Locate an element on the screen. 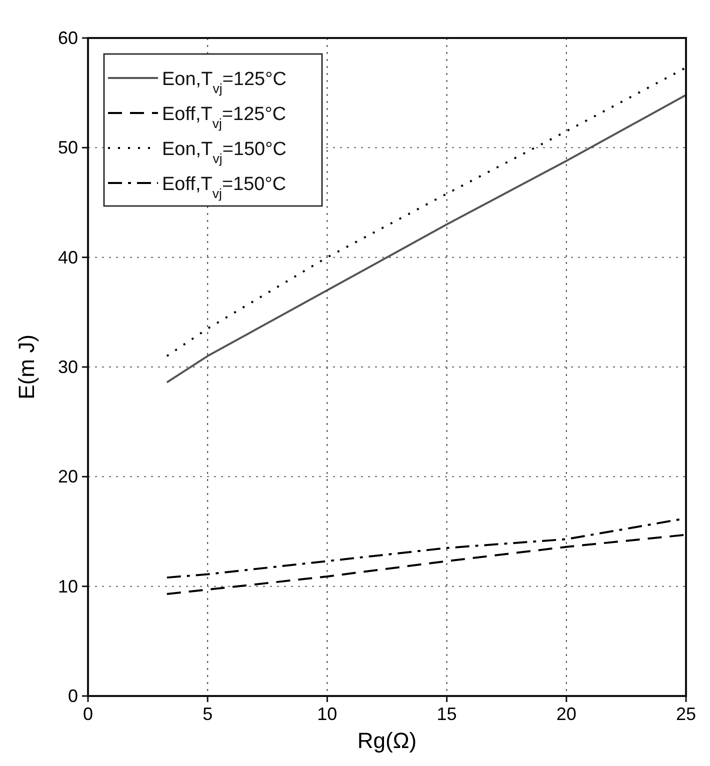  legend-label: Eon,T$_{vj}$=150°C is located at coordinates (224, 152).